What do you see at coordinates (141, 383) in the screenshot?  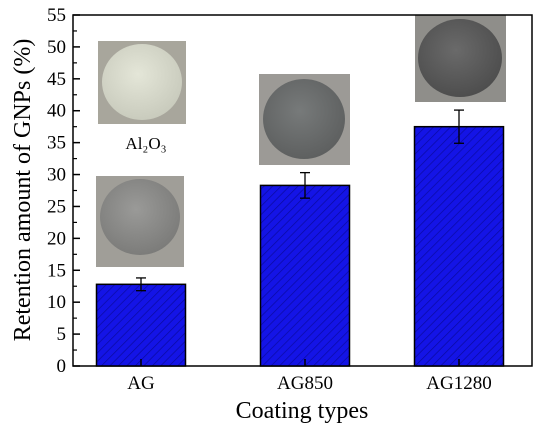 I see `x-tick-label: AG` at bounding box center [141, 383].